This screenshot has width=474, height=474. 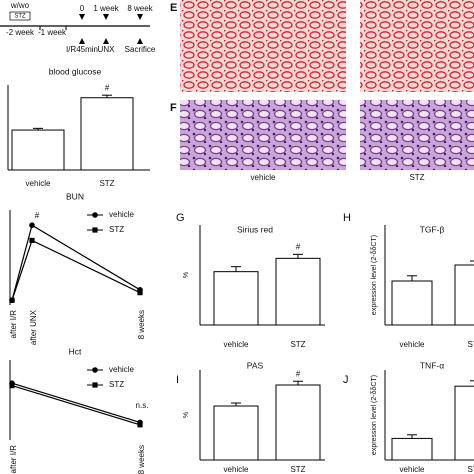 I want to click on chart-title: blood glucose, so click(x=75, y=71).